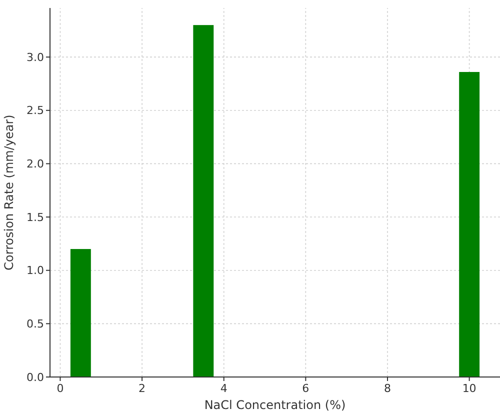  I want to click on y-tick-label: 1.0, so click(35, 271).